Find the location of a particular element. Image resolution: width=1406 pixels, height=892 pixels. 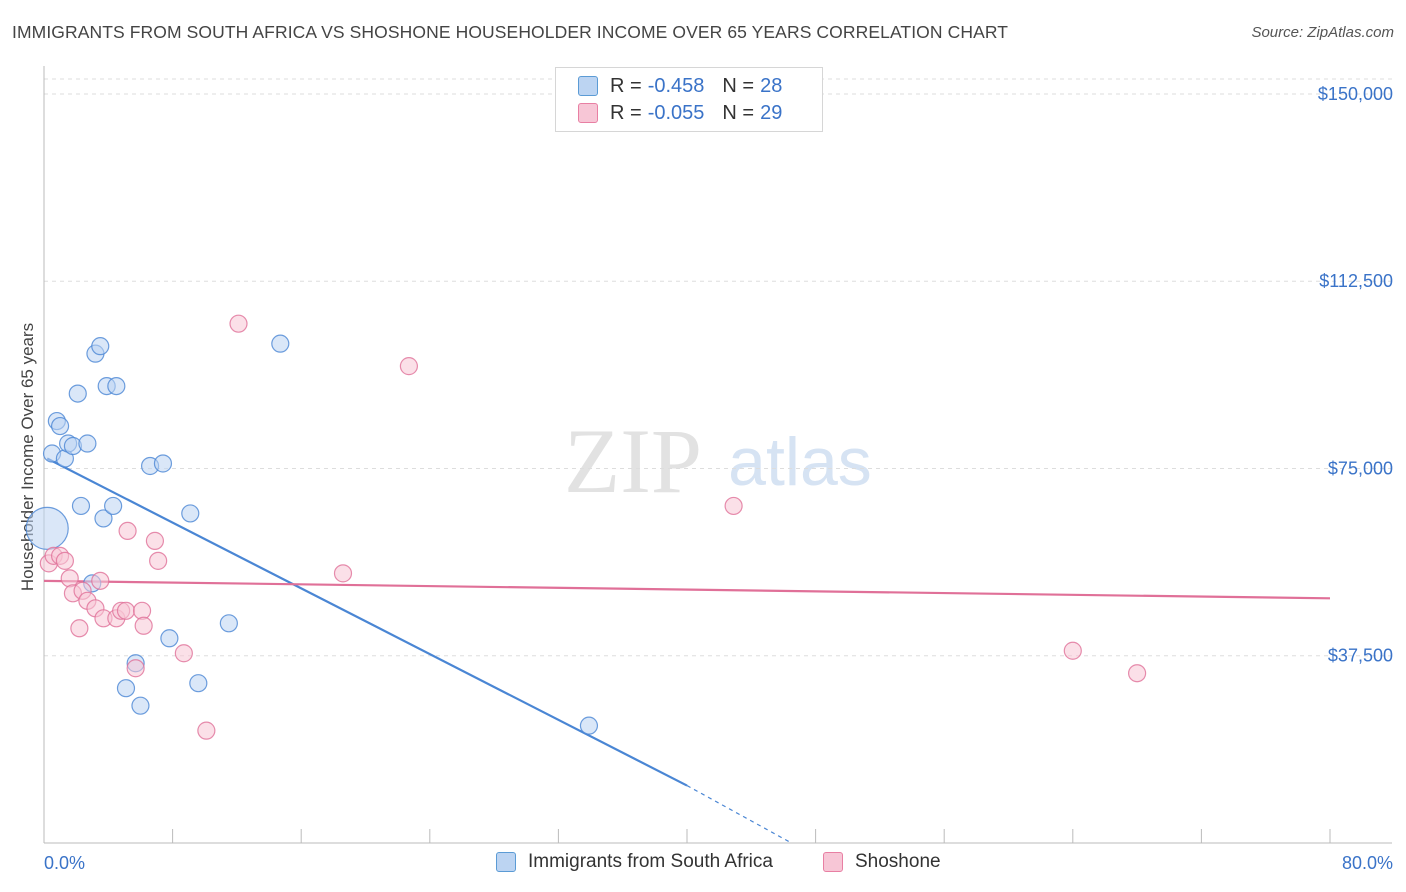

legend-r-value: -0.055 is located at coordinates (676, 112).